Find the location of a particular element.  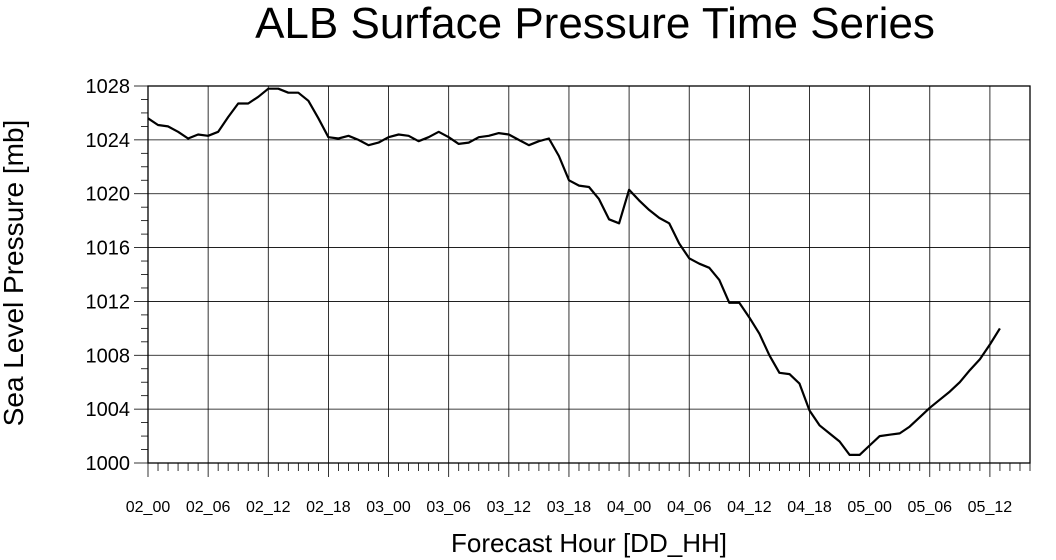

x-axis-title: Forecast Hour [DD_HH] is located at coordinates (589, 543).